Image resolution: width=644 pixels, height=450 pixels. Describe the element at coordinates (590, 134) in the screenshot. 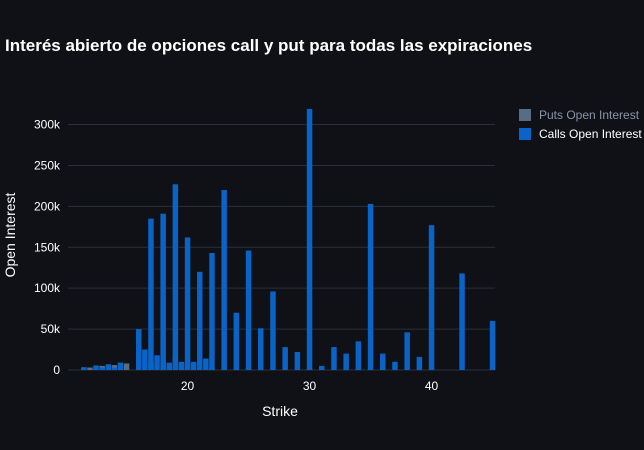

I see `legend-label: Calls Open Interest` at that location.